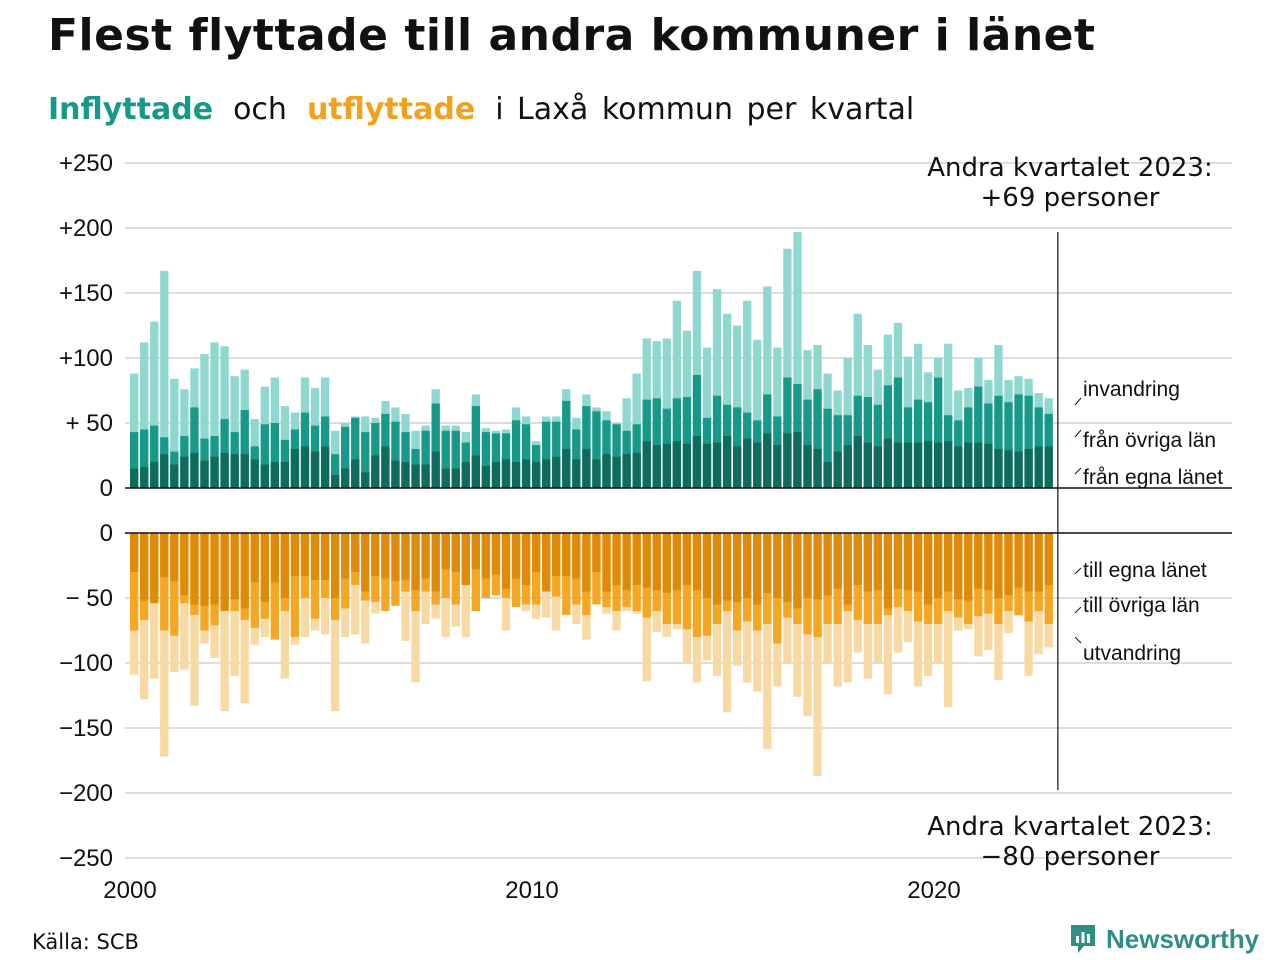 This screenshot has height=960, width=1280. What do you see at coordinates (1153, 477) in the screenshot?
I see `series-label-top: från egna länet` at bounding box center [1153, 477].